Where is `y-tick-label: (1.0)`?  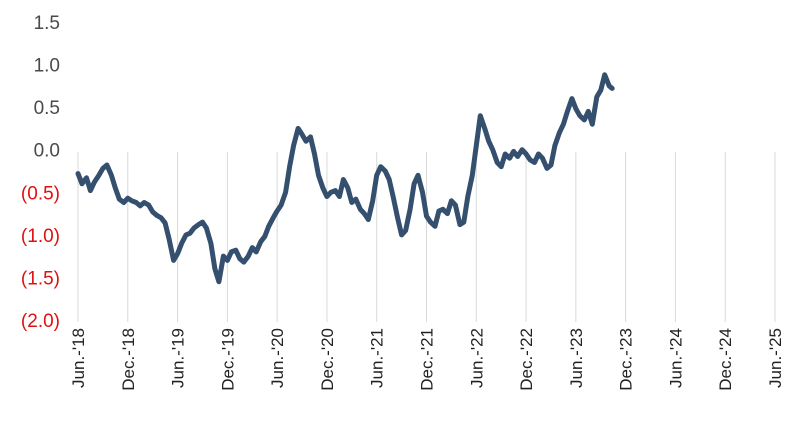 y-tick-label: (1.0) is located at coordinates (40, 236).